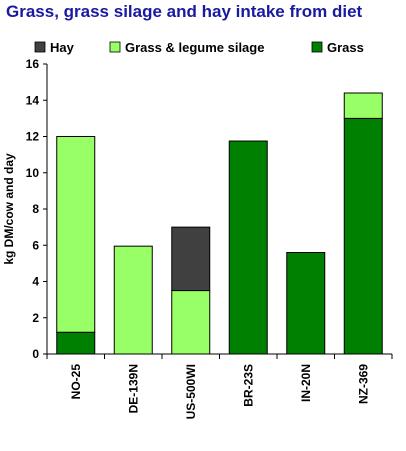 This screenshot has height=451, width=406. I want to click on x-category-label: DE-139N, so click(133, 388).